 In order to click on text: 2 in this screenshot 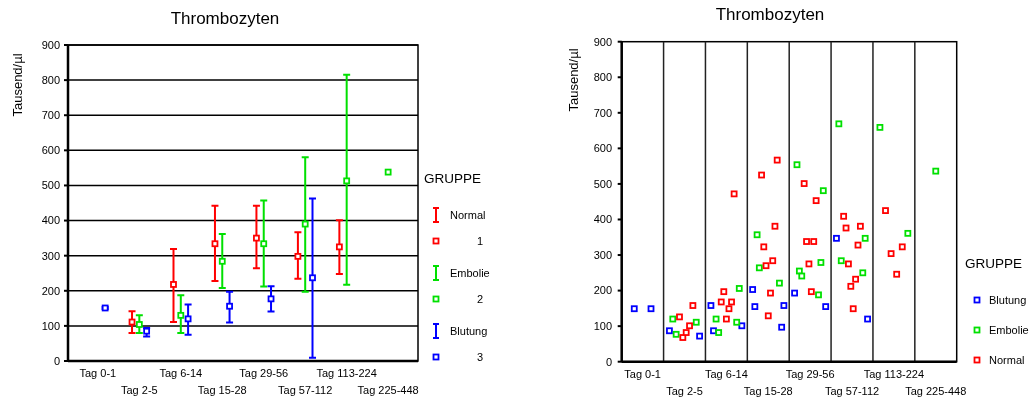, I will do `click(480, 298)`.